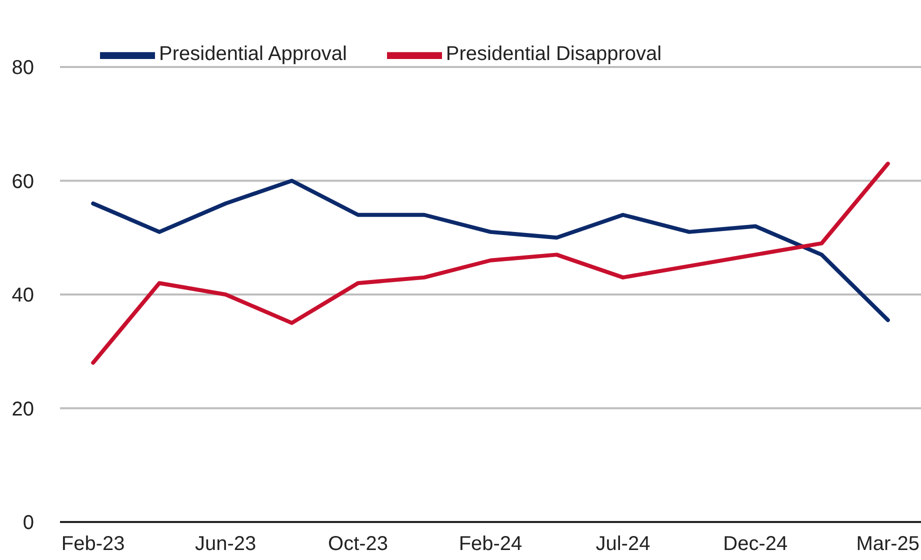  I want to click on y-tick-label: 60, so click(23, 181).